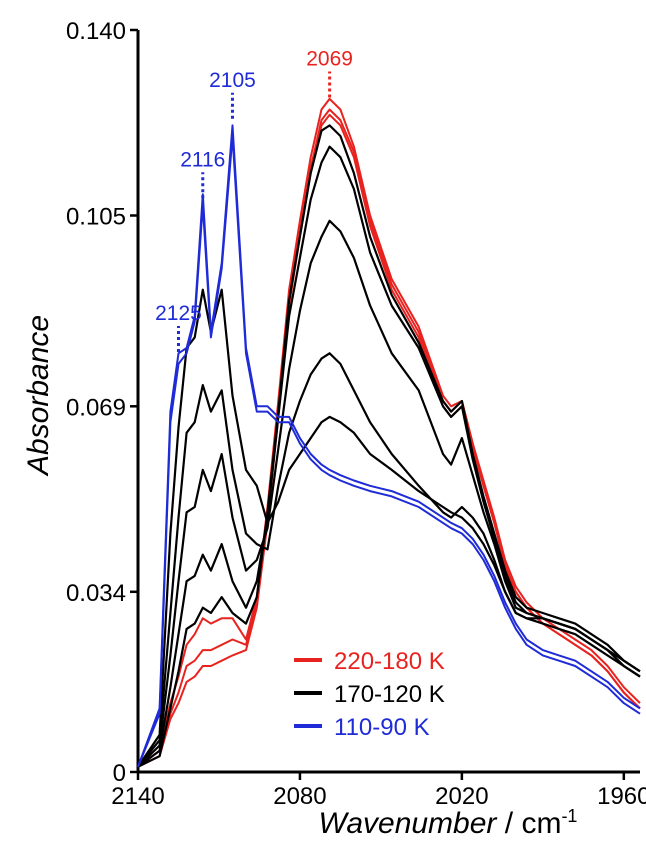 The height and width of the screenshot is (843, 646). What do you see at coordinates (38, 396) in the screenshot?
I see `y-axis-title: Absorbance` at bounding box center [38, 396].